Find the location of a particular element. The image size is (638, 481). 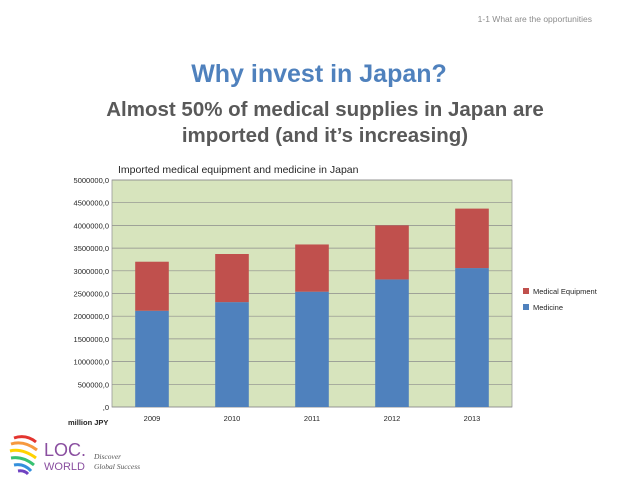

x-tick-label: 2011 is located at coordinates (312, 418).